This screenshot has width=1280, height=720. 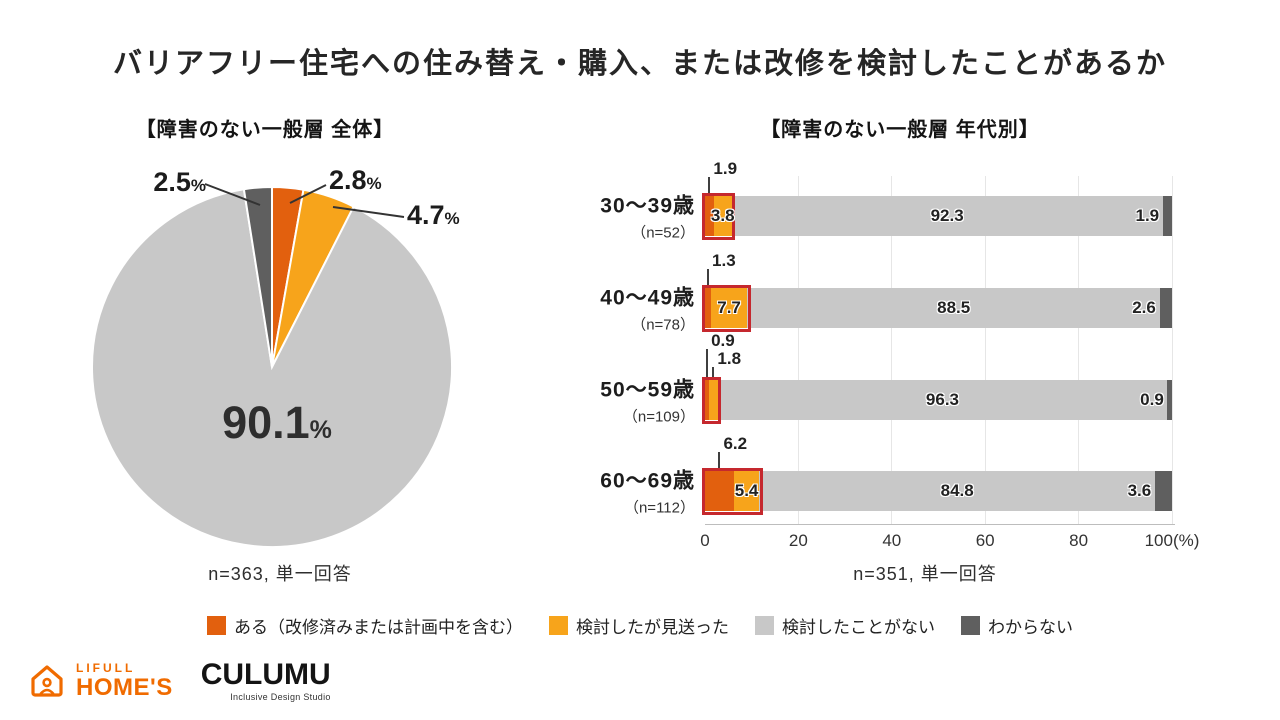 I want to click on homes-brand-line: HOME'S, so click(x=124, y=687).